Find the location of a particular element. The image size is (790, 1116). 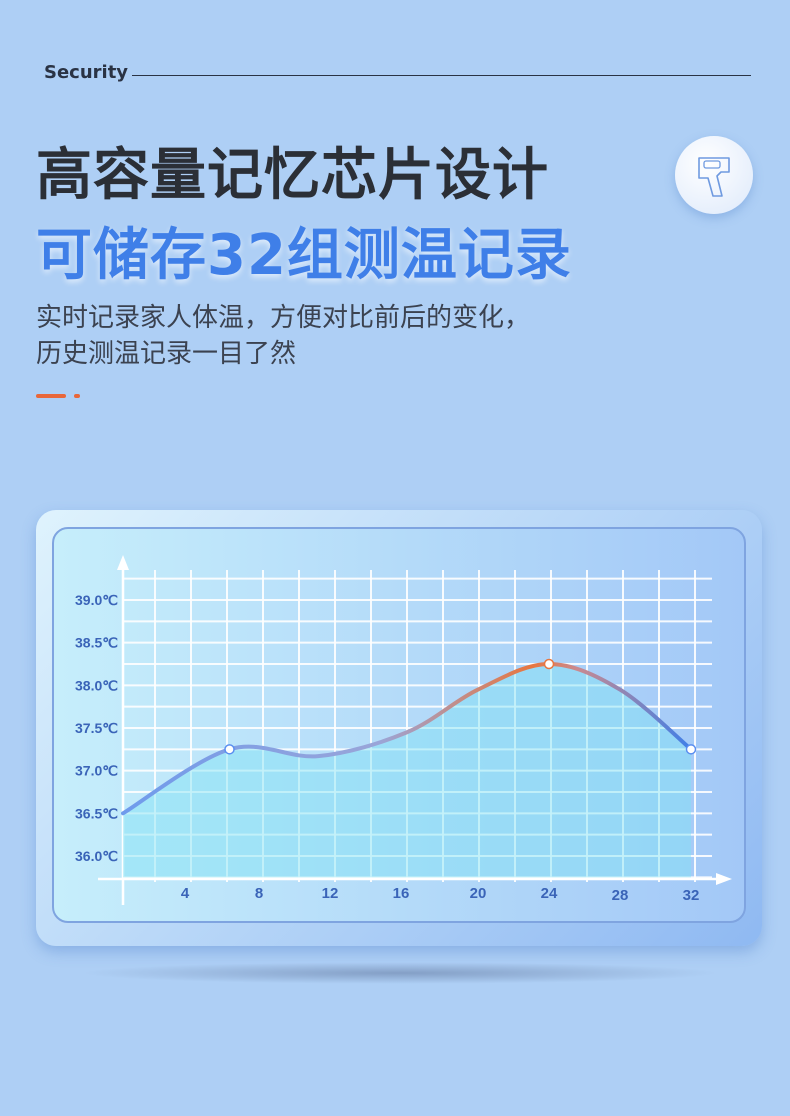

description-line: 历史测温记录一目了然 is located at coordinates (166, 354).